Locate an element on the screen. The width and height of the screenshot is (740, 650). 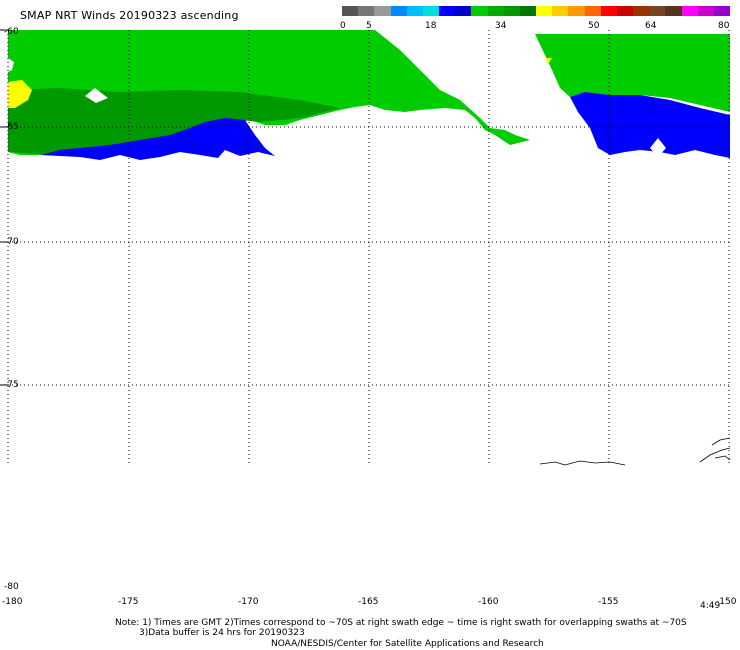
colorbar-tick-label: 34 is located at coordinates (501, 26).